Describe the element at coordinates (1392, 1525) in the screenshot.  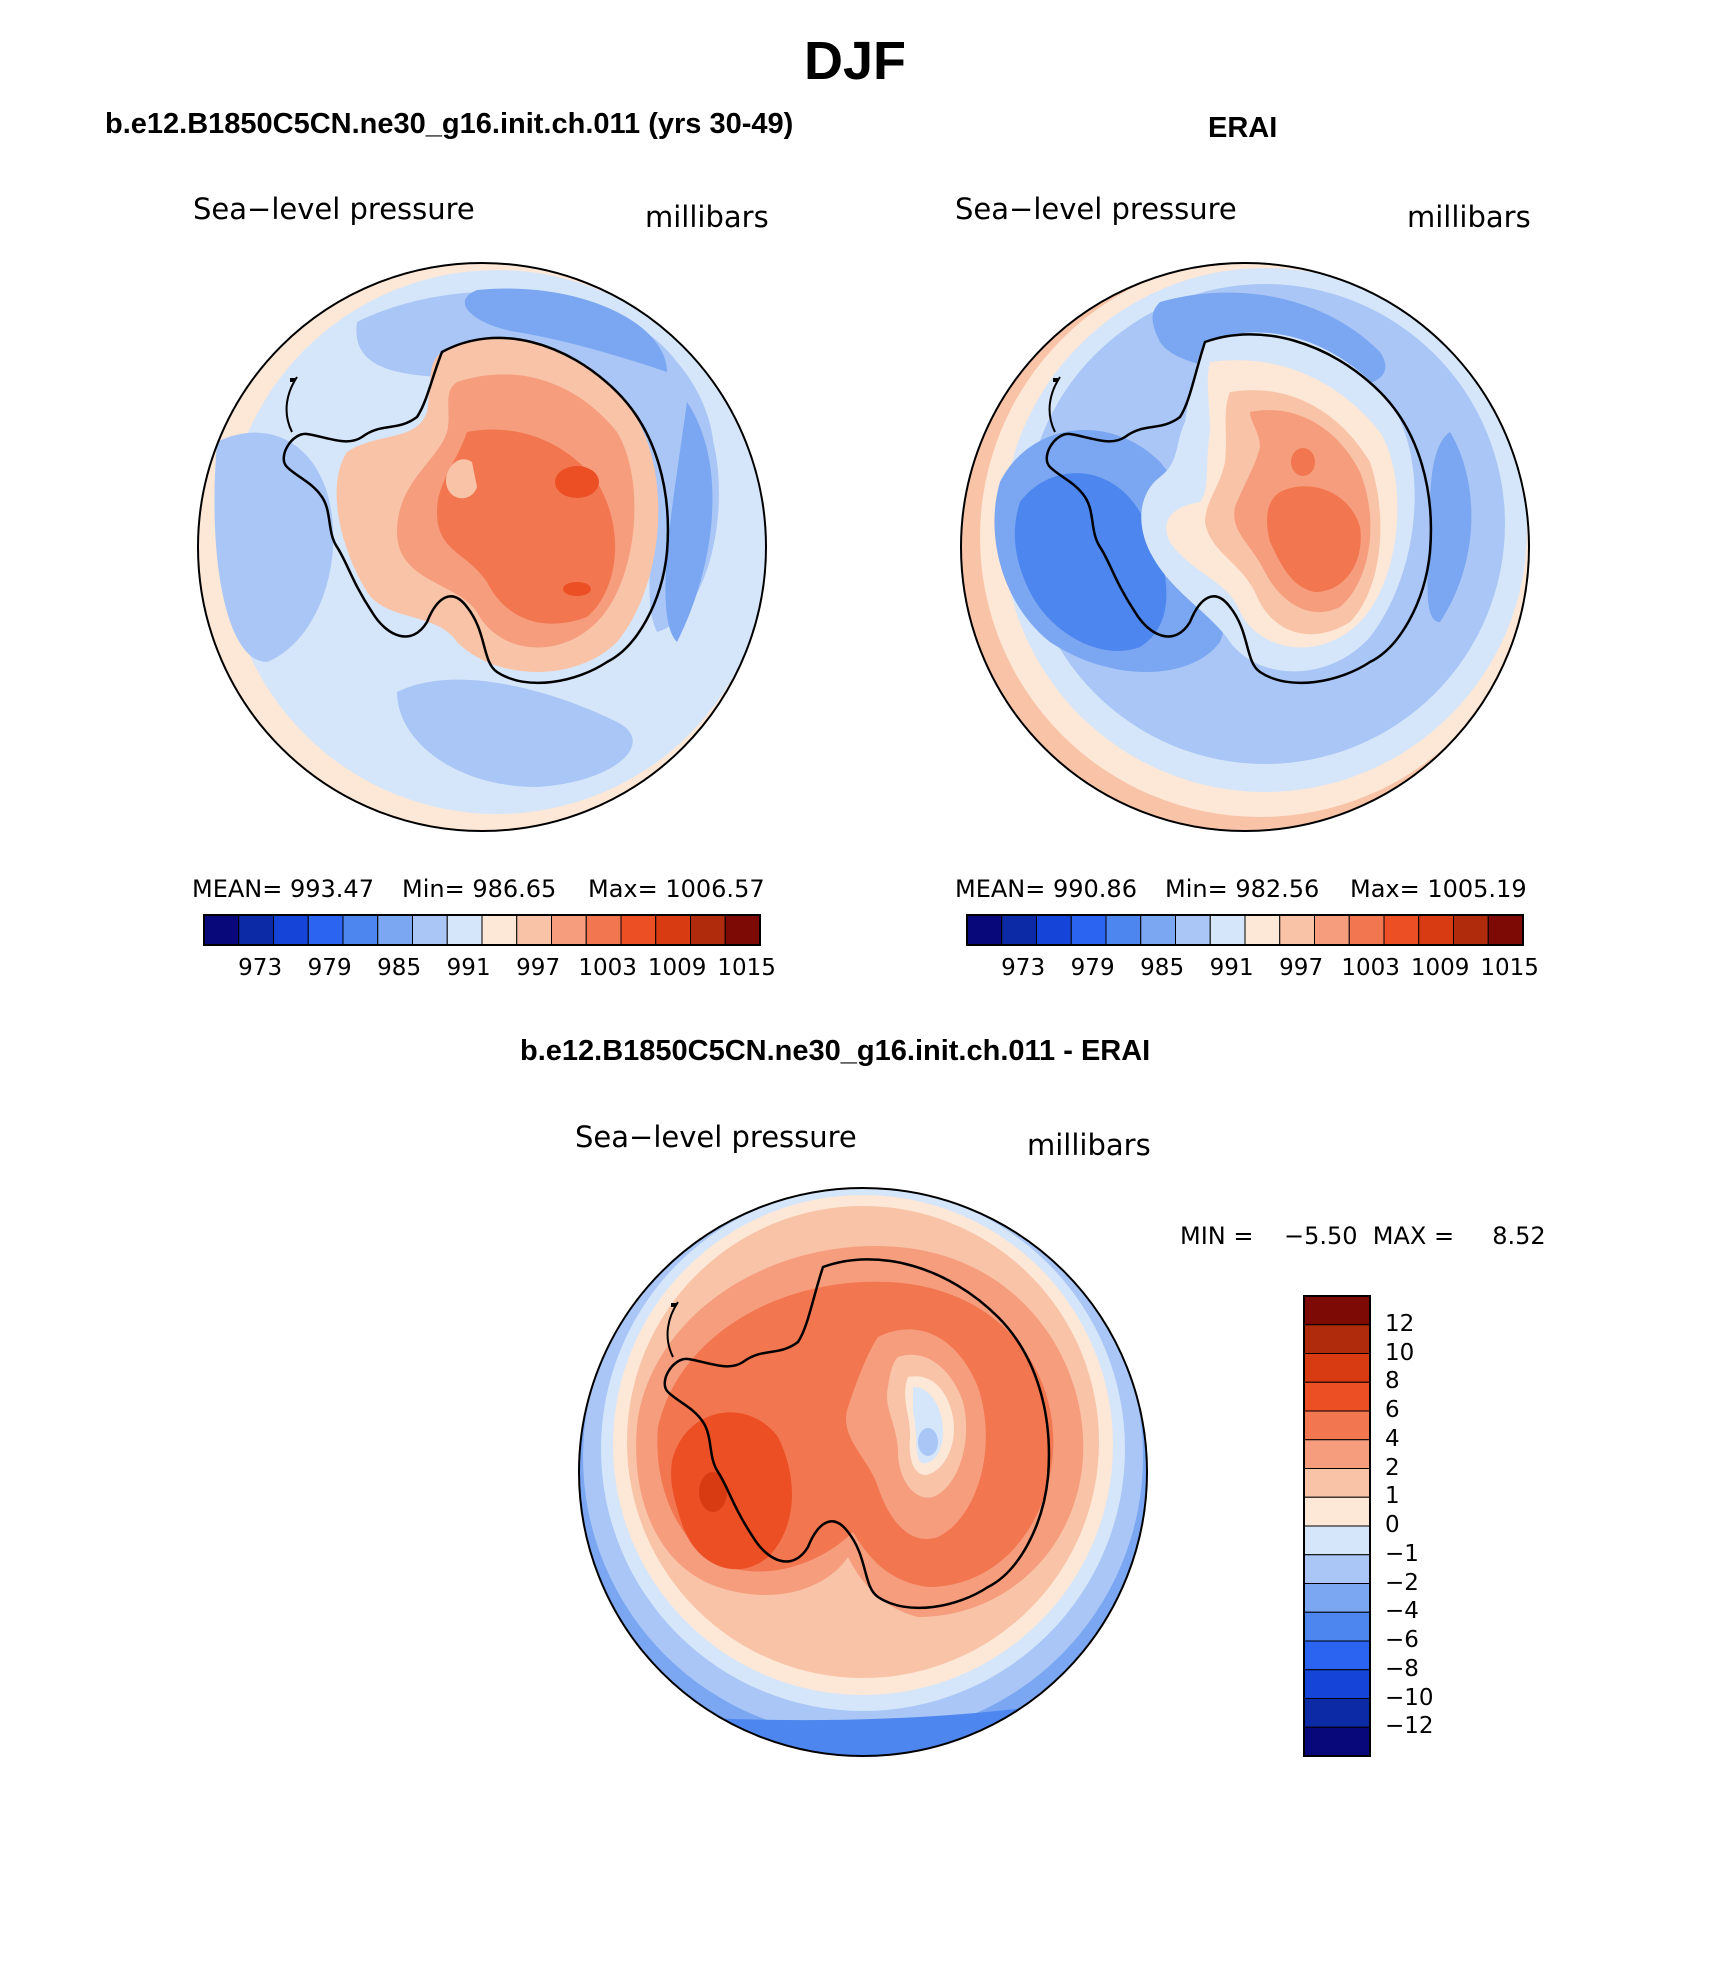
I see `colorbar-diff-tick-label: 0` at that location.